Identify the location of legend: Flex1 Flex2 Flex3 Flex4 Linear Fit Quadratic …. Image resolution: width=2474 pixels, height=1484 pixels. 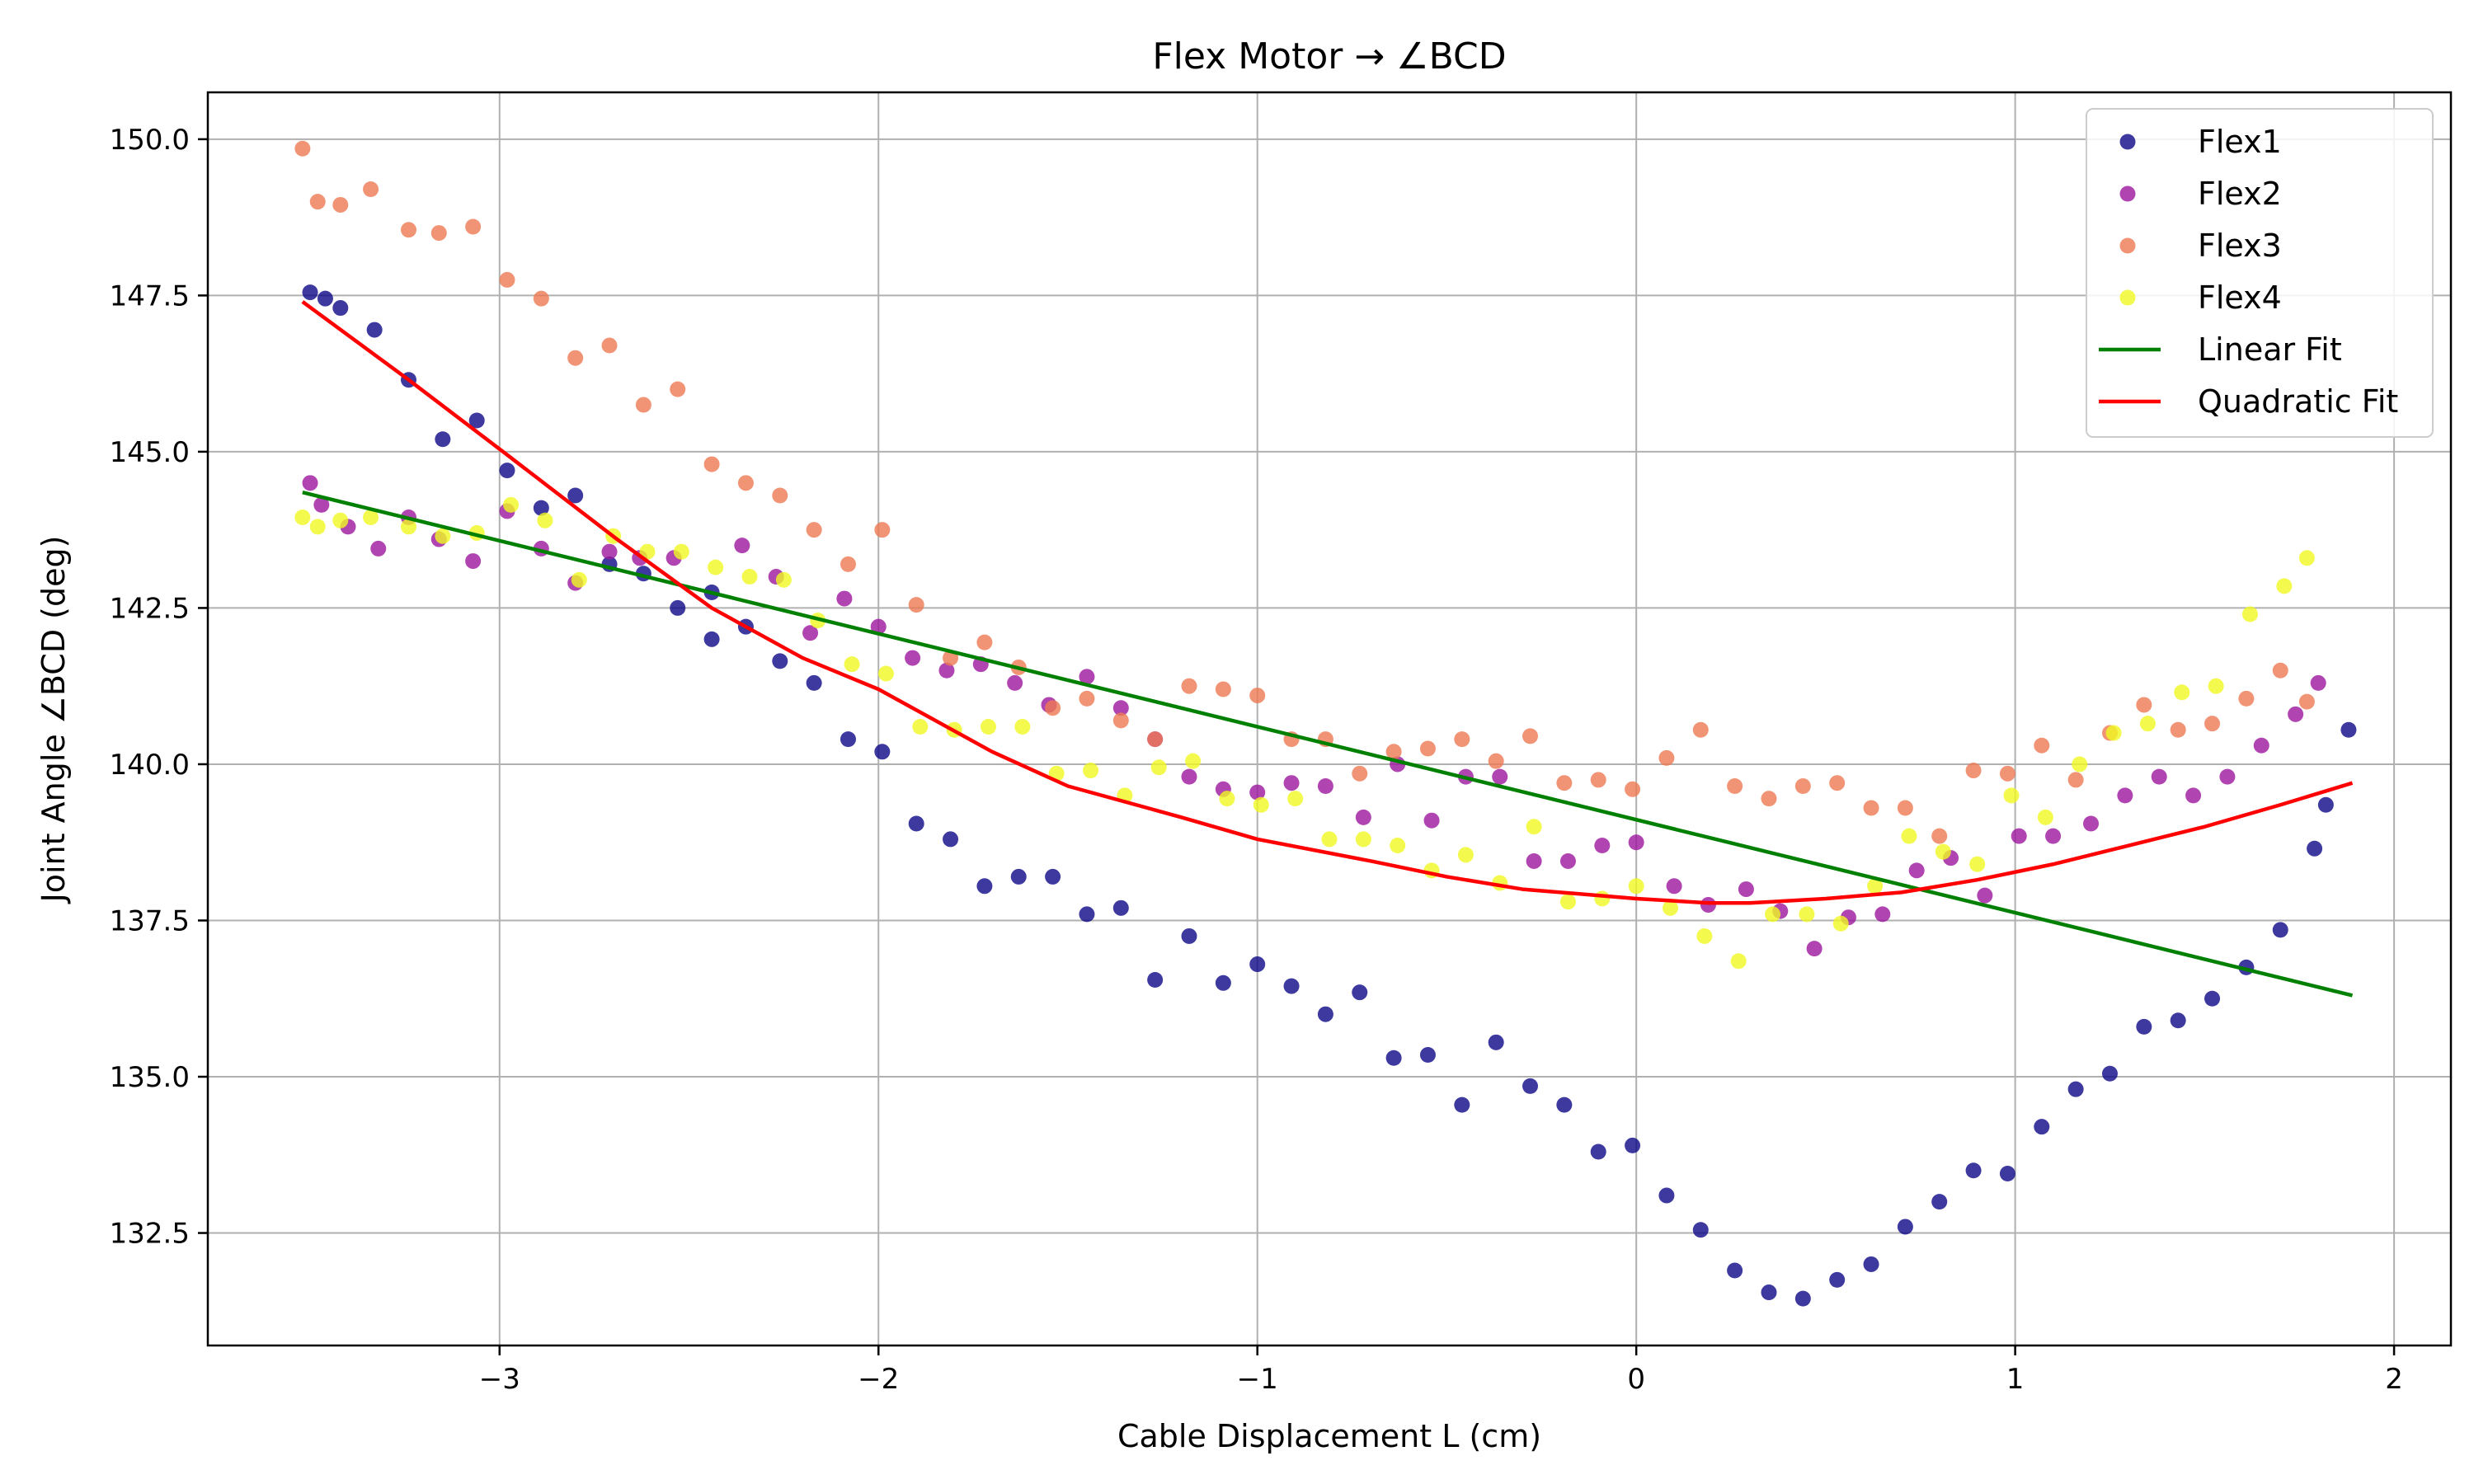
(2260, 273).